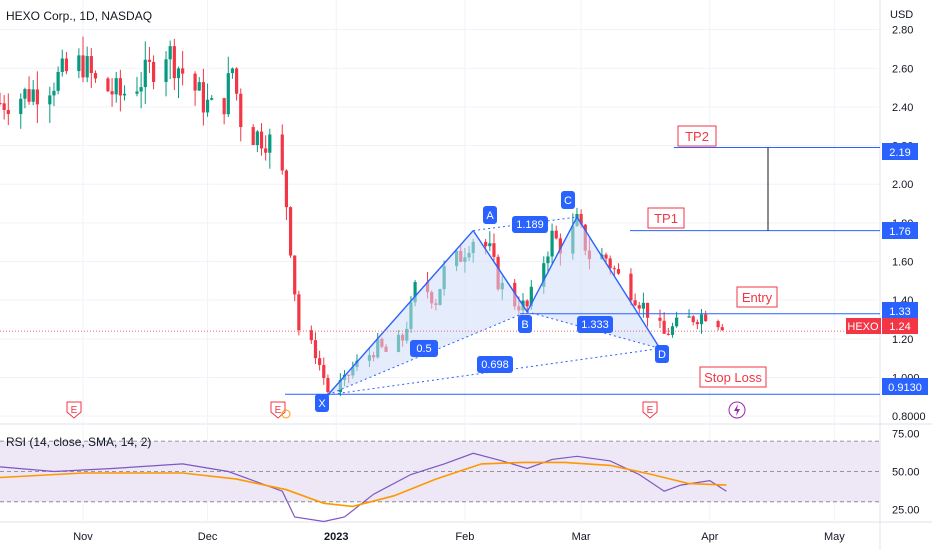  I want to click on ratio-bd-badge, so click(595, 324).